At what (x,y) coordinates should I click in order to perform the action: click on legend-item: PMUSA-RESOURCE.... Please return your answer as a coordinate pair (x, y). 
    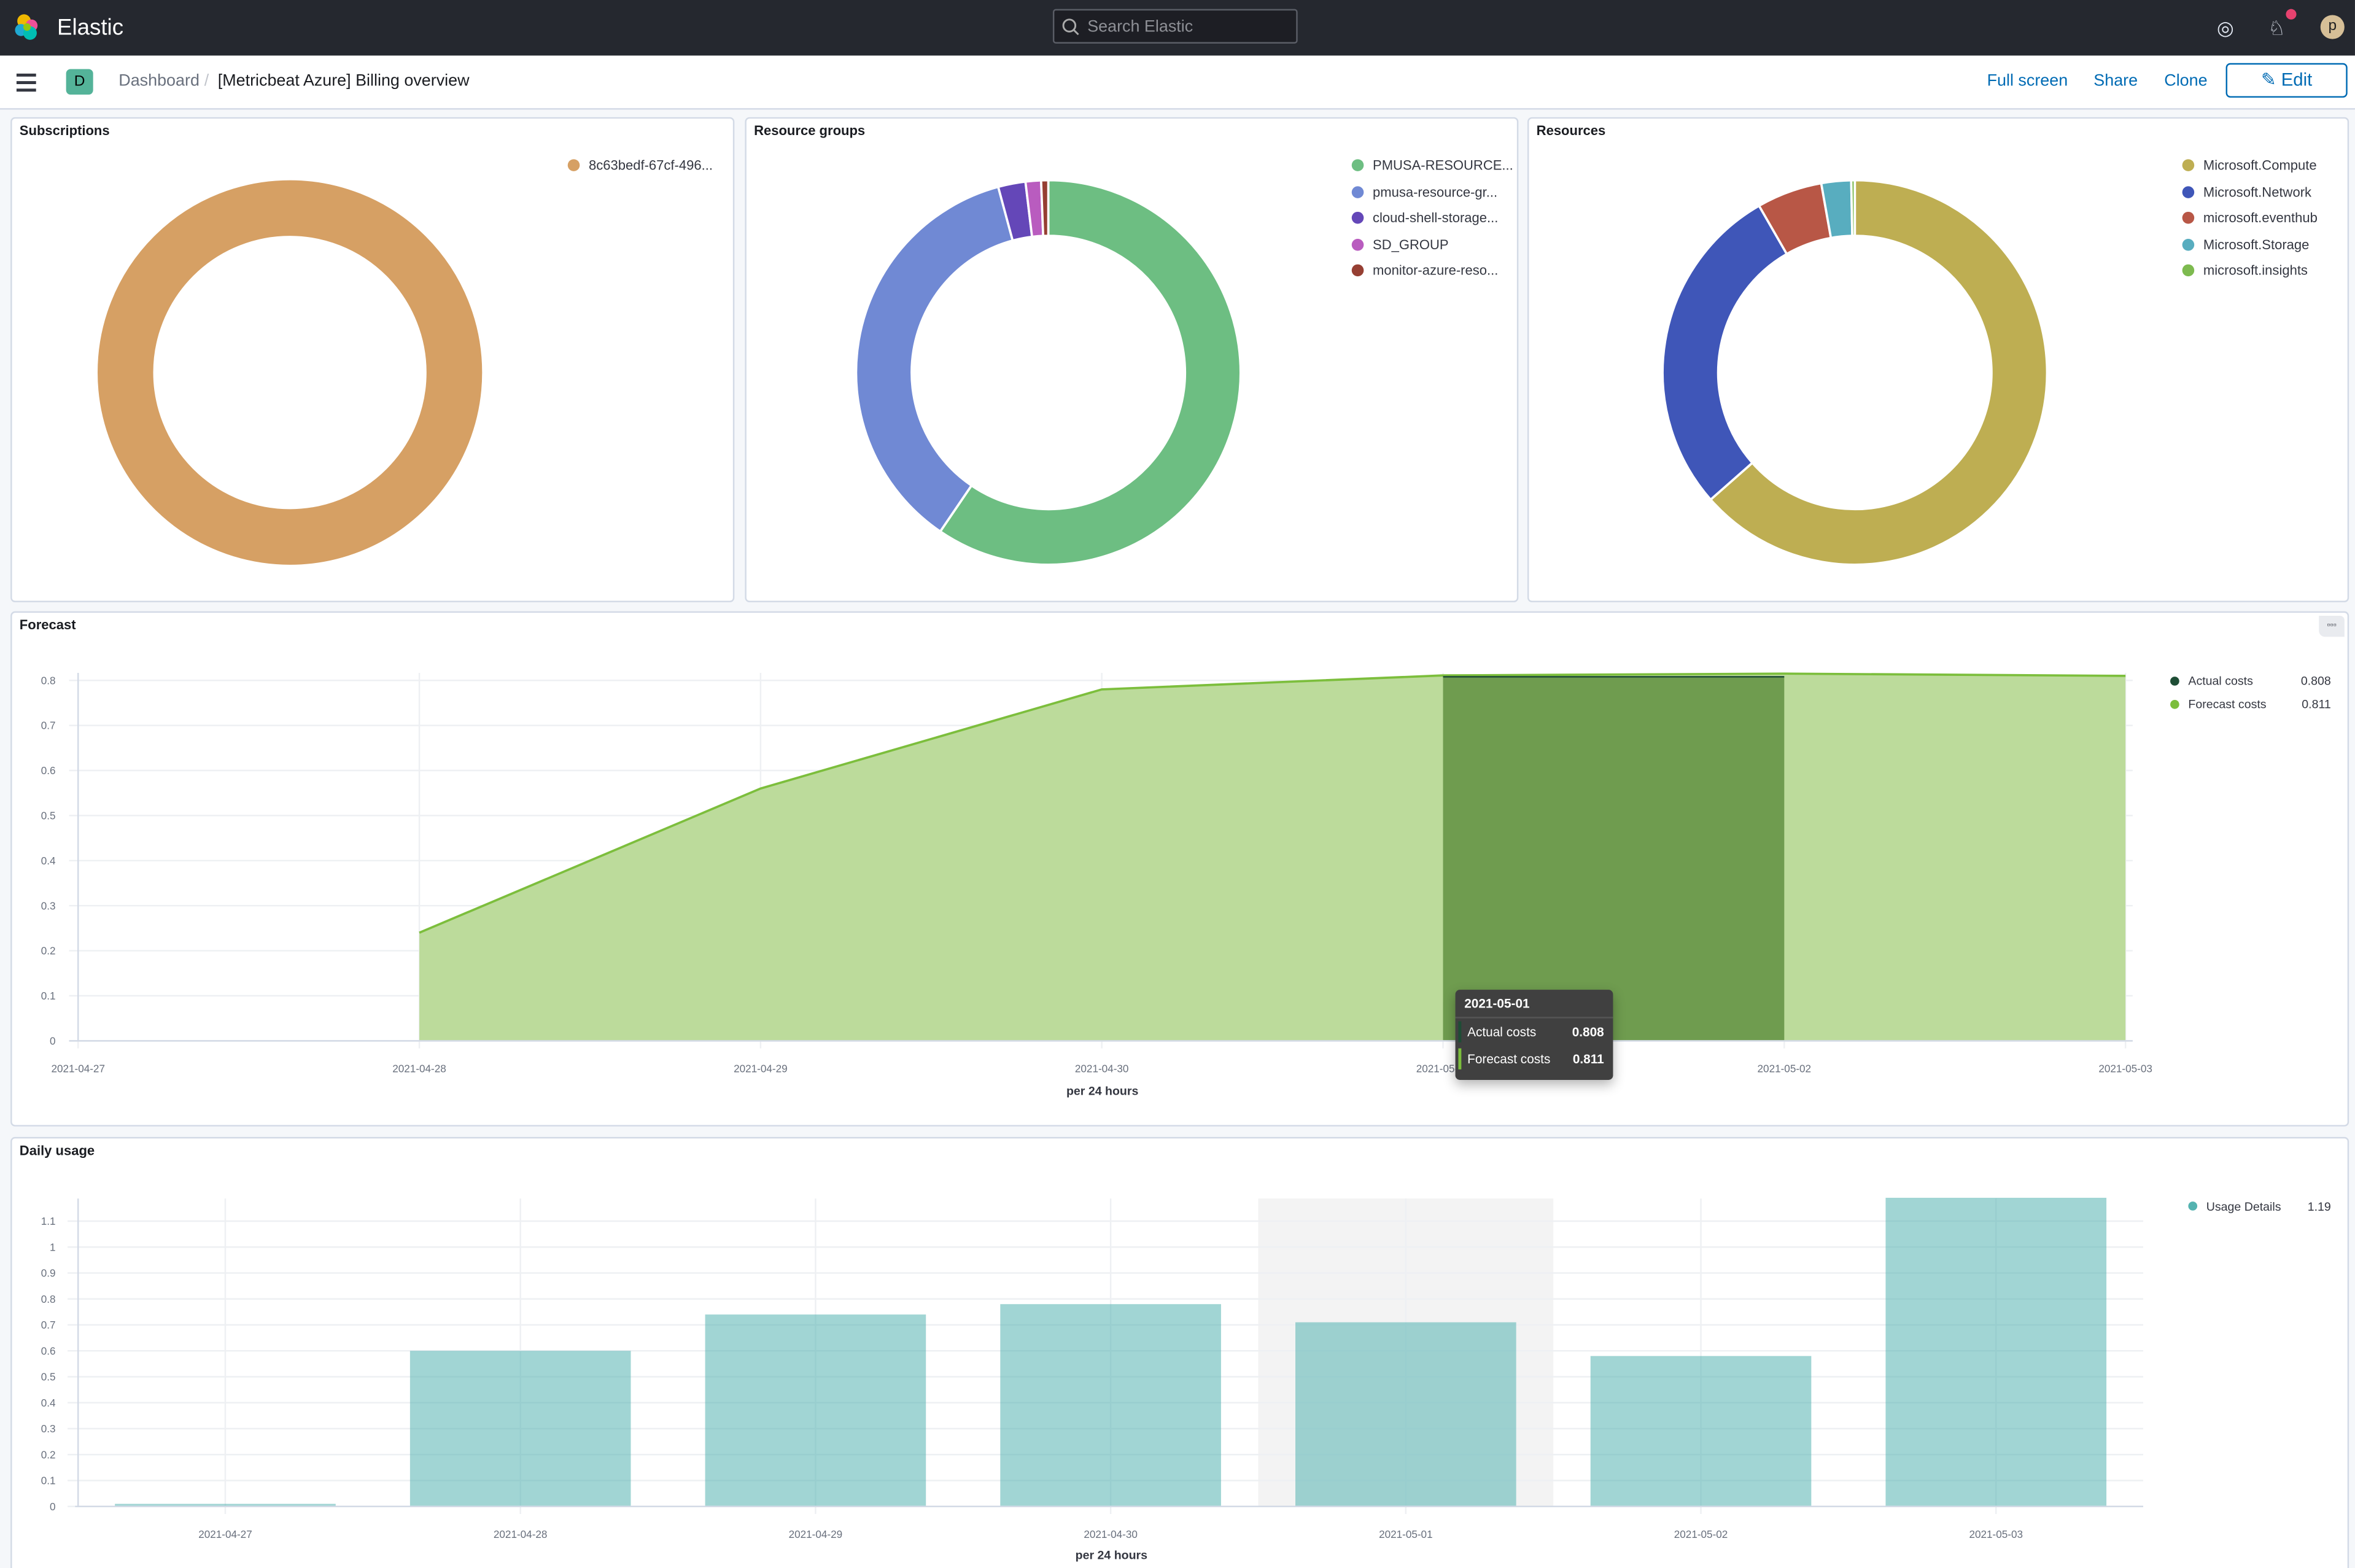
    Looking at the image, I should click on (1432, 171).